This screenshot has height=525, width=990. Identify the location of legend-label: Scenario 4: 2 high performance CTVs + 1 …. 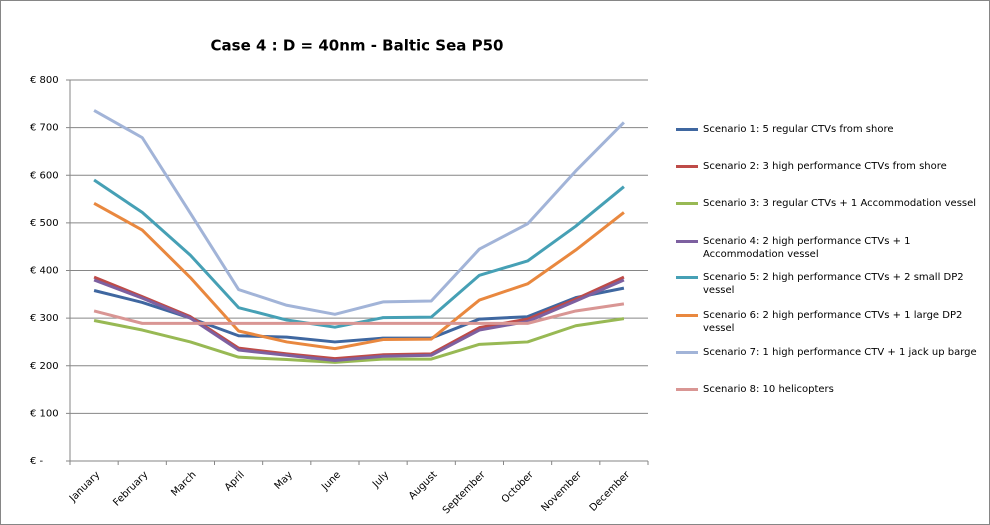
(807, 248).